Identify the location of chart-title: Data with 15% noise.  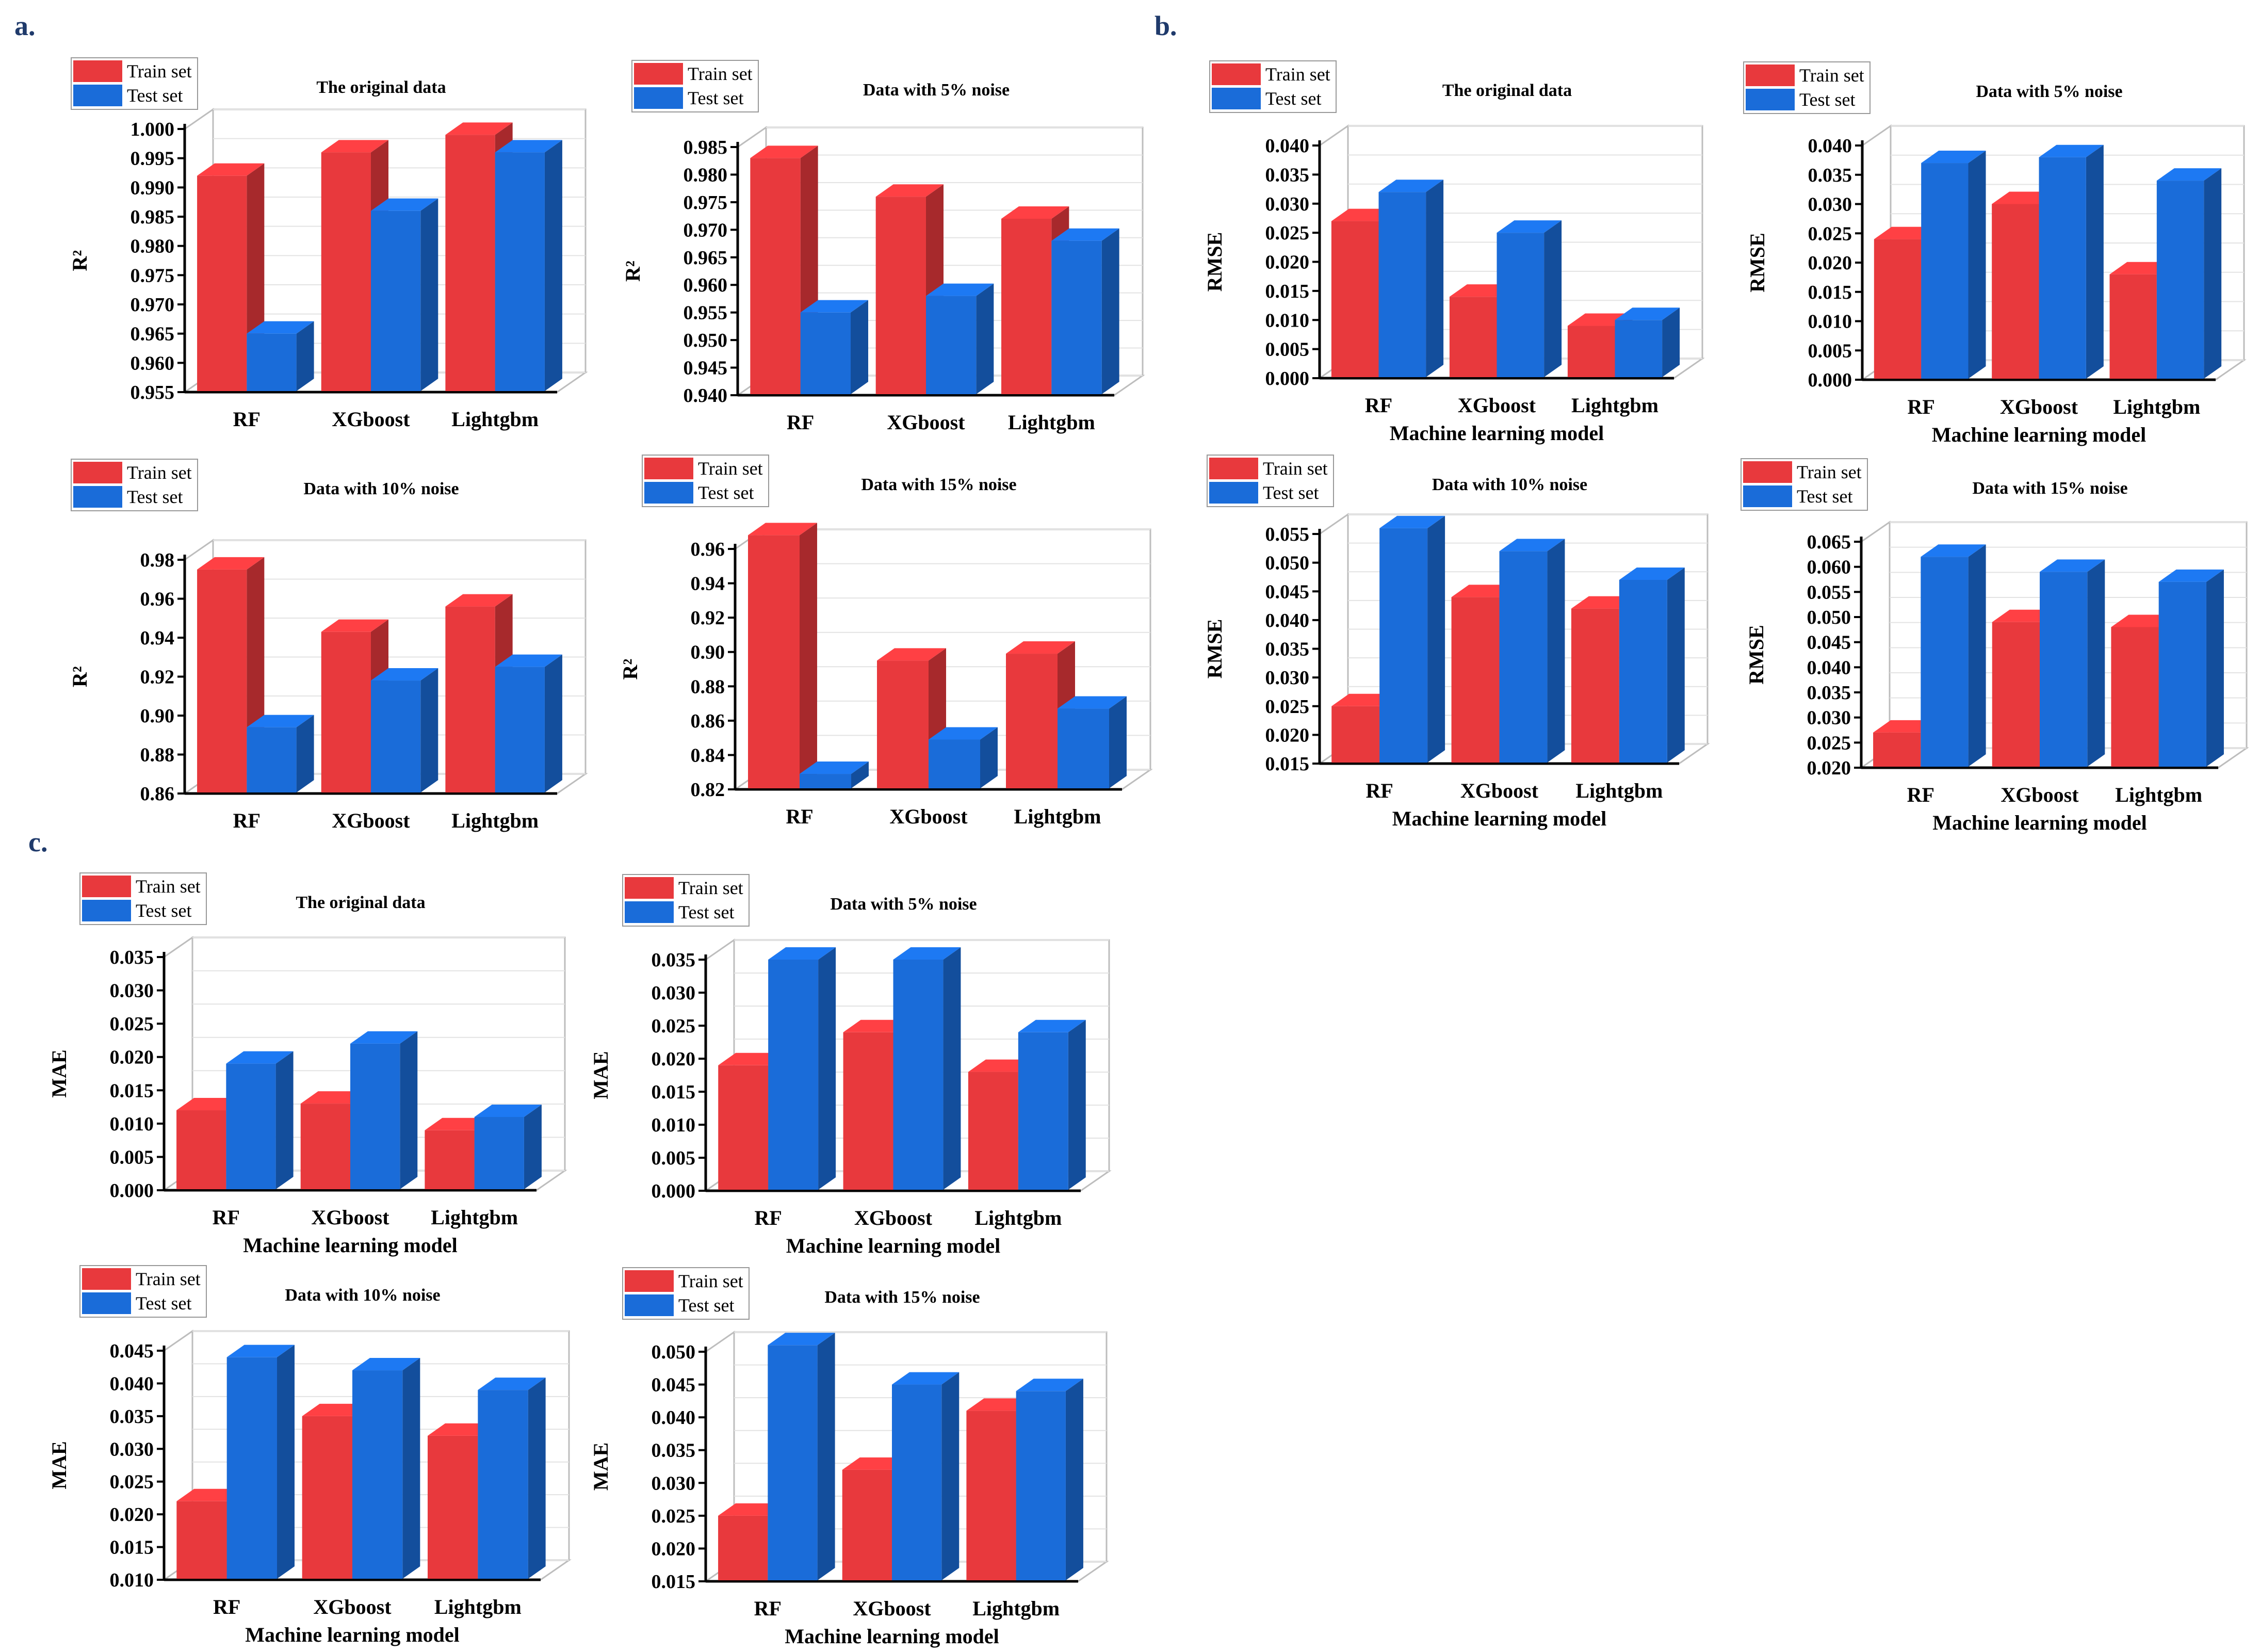
(938, 484).